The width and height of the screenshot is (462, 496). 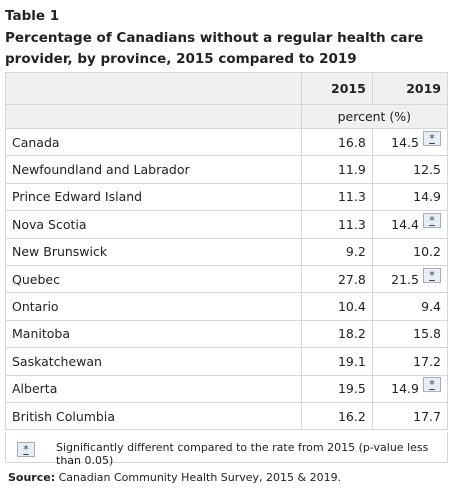 I want to click on data-row: Manitoba 18.2 15.8, so click(x=227, y=334).